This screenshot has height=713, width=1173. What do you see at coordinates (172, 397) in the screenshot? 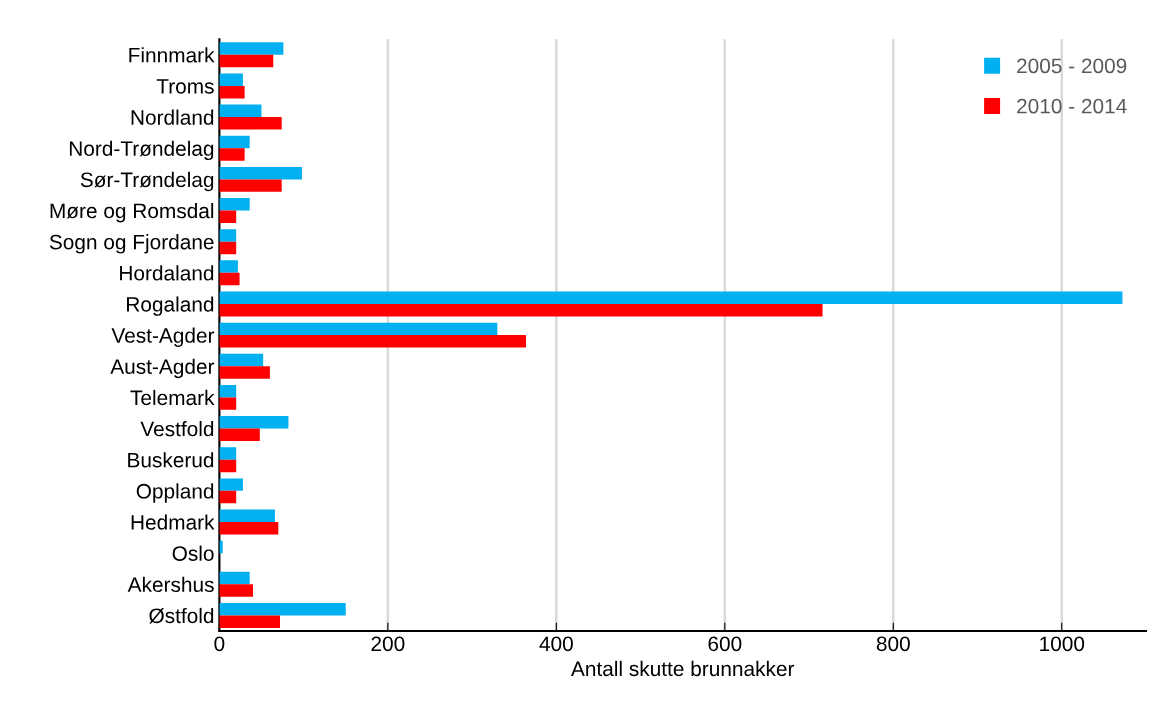
I see `y-tick-label: Telemark` at bounding box center [172, 397].